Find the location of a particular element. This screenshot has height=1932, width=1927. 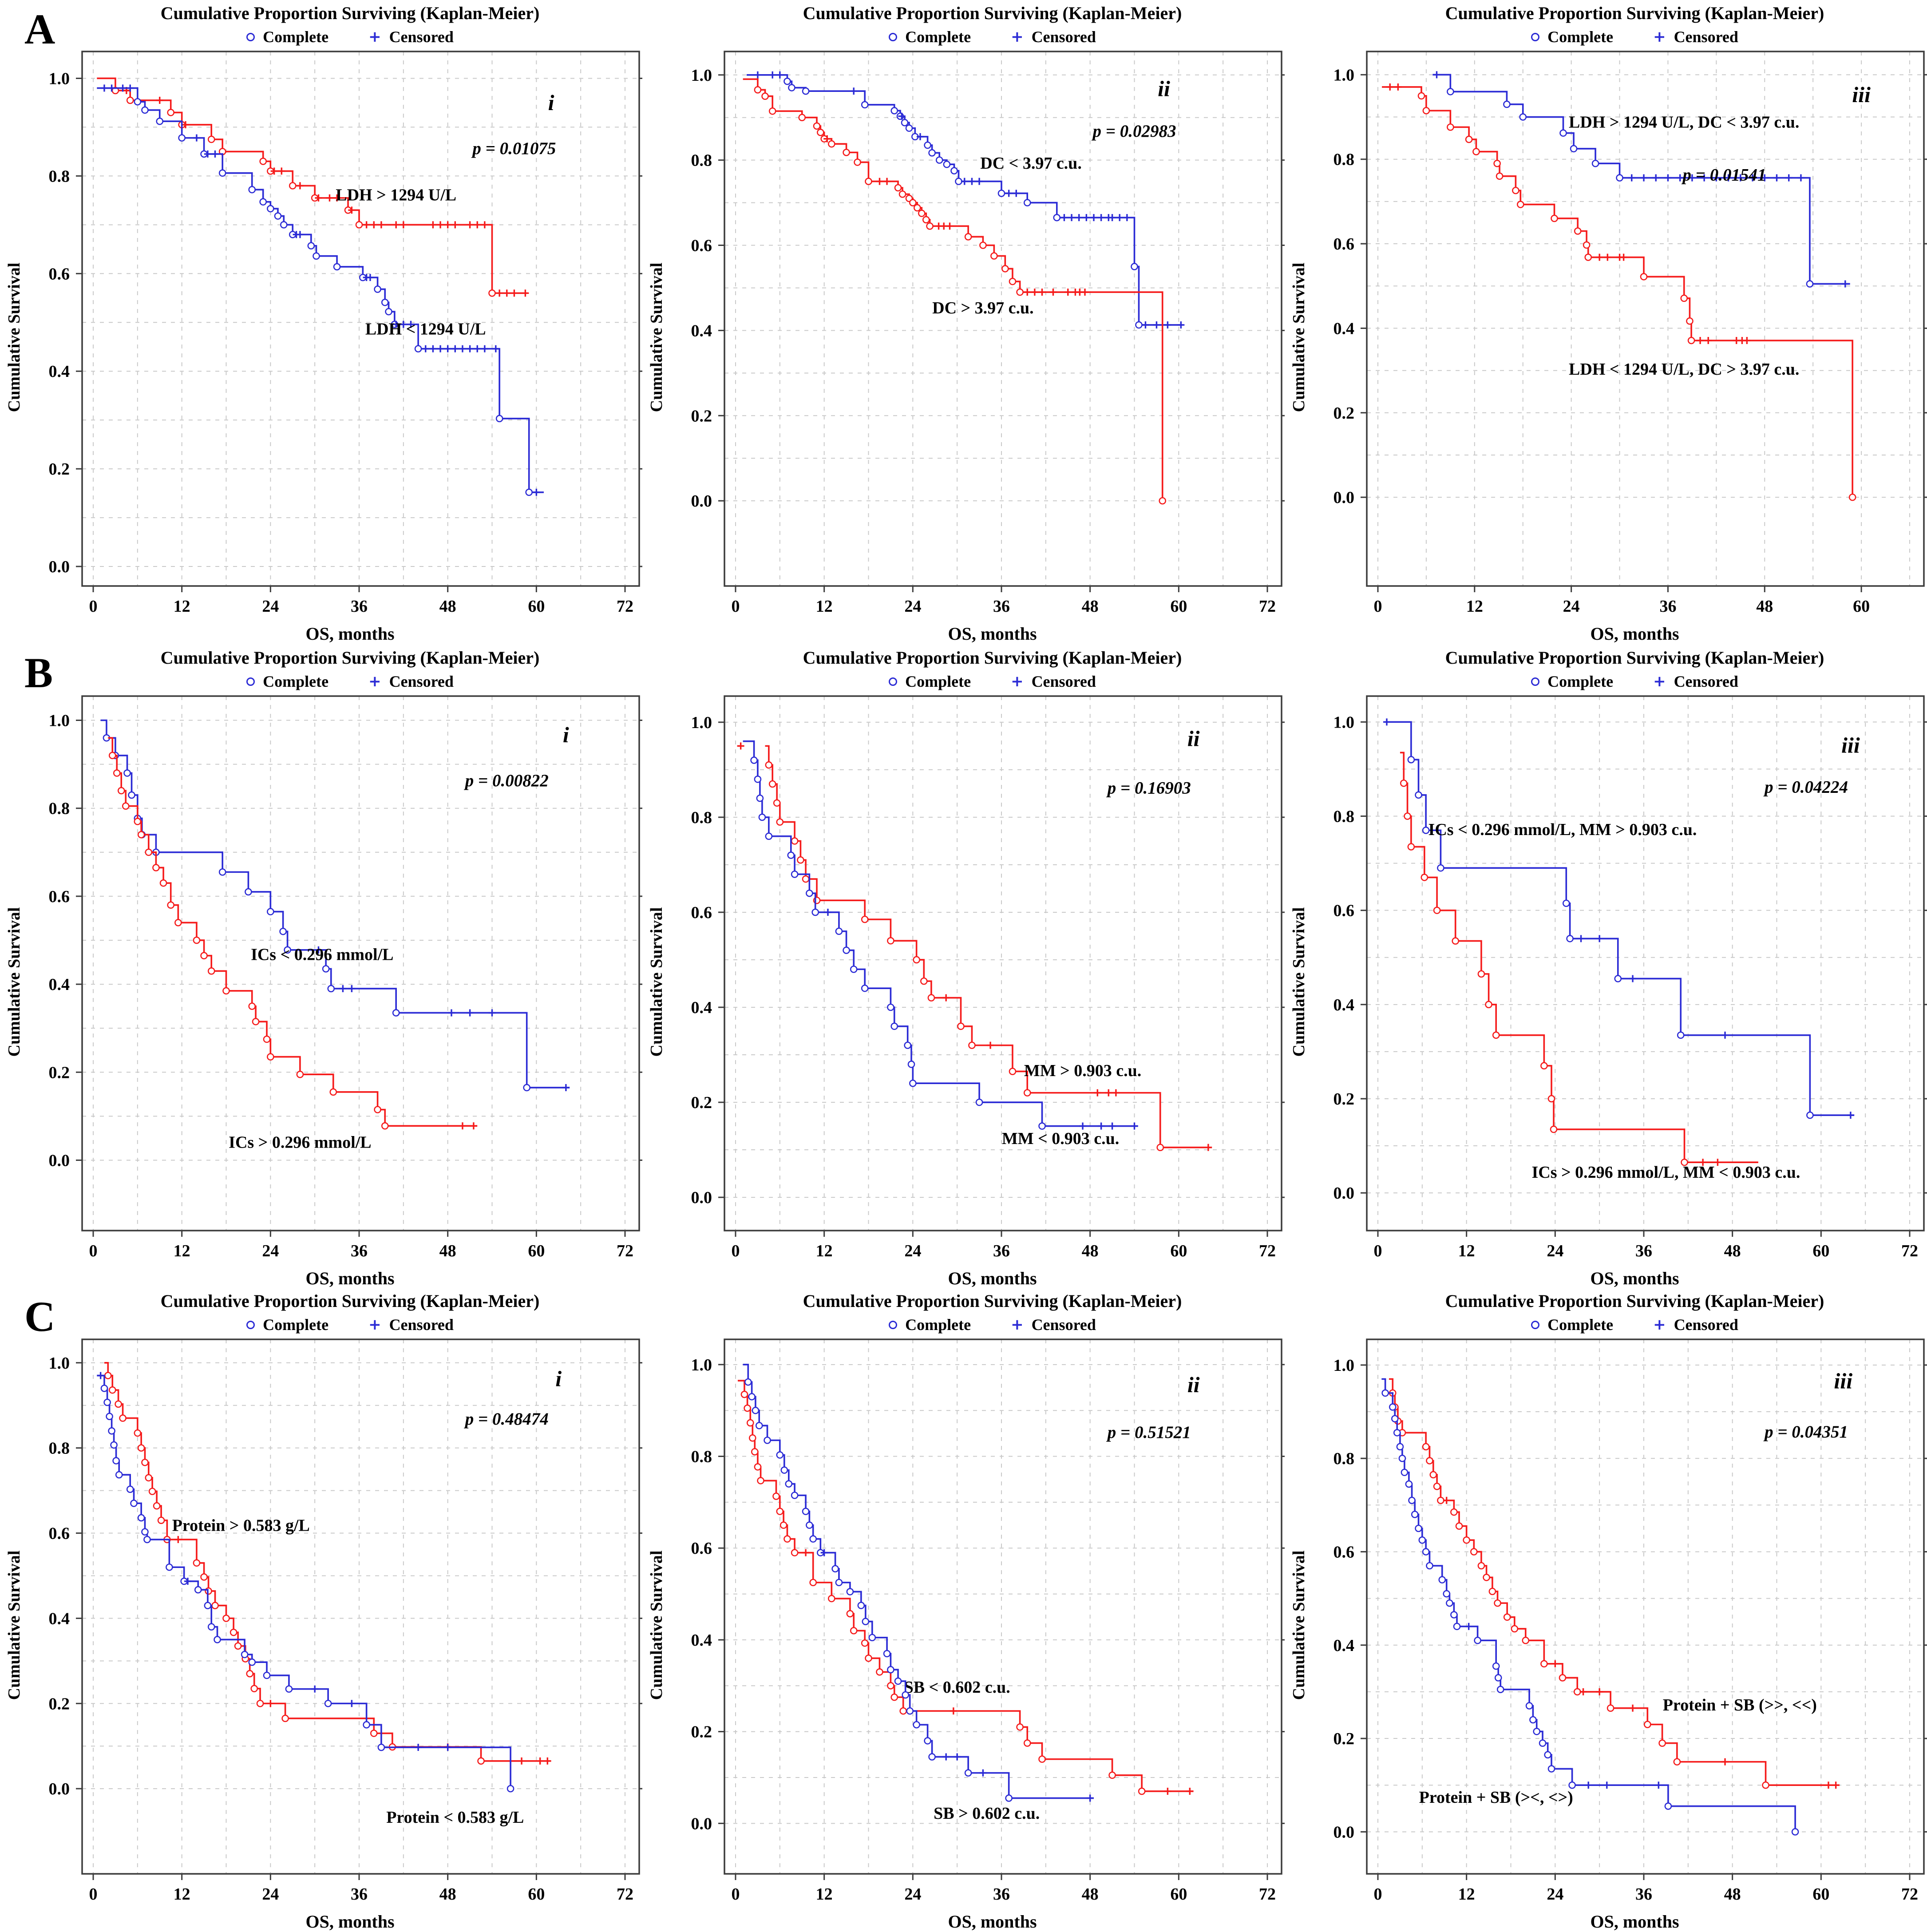

p-value: p = 0.04224 is located at coordinates (1805, 786).